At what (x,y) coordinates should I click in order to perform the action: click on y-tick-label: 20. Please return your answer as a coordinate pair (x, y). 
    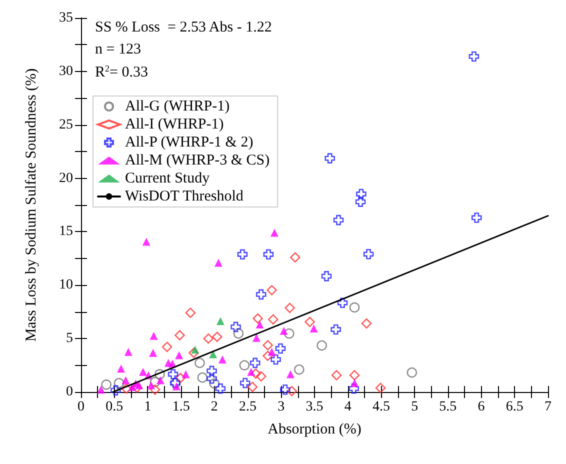
    Looking at the image, I should click on (66, 178).